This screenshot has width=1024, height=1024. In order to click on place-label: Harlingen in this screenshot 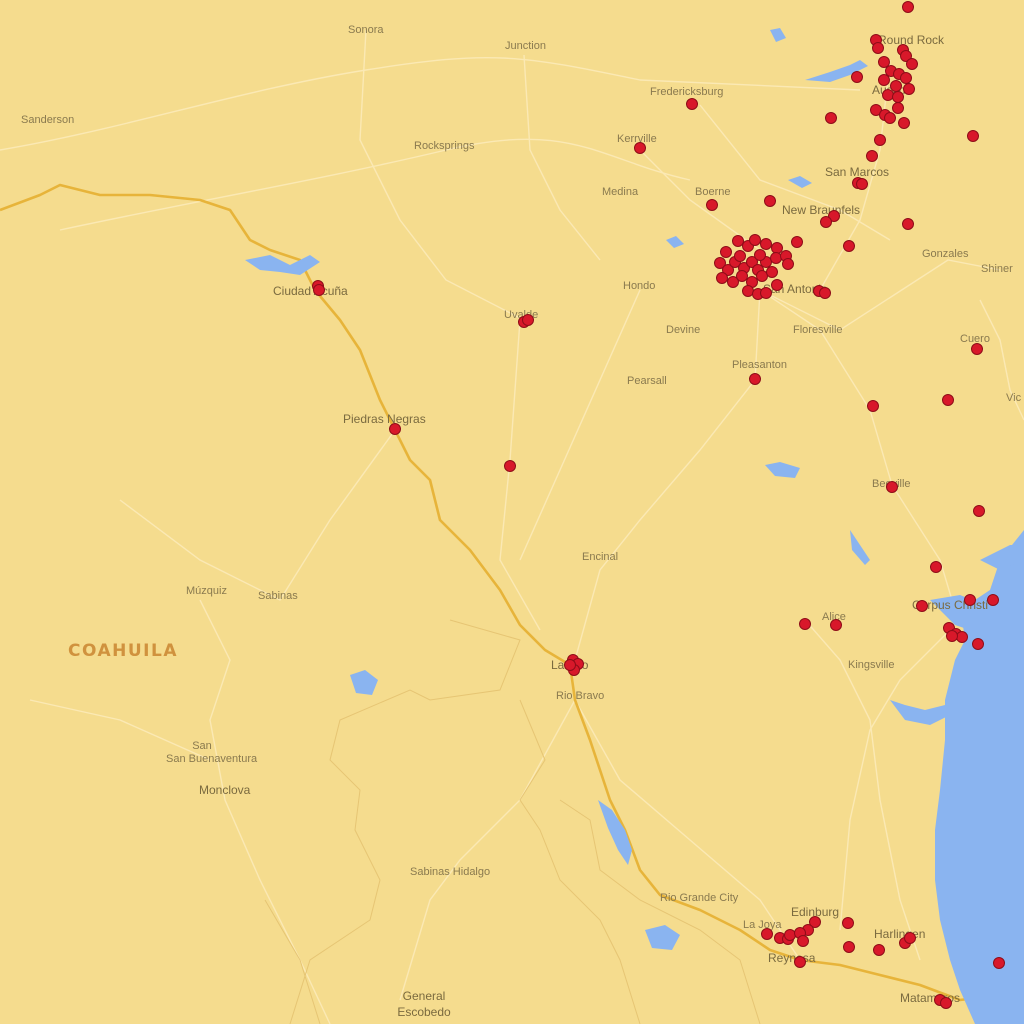, I will do `click(899, 934)`.